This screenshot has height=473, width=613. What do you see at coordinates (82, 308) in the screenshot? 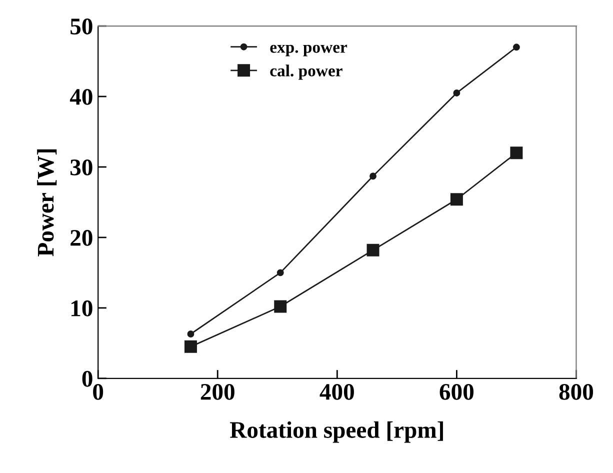
I see `y-tick-label: 10` at bounding box center [82, 308].